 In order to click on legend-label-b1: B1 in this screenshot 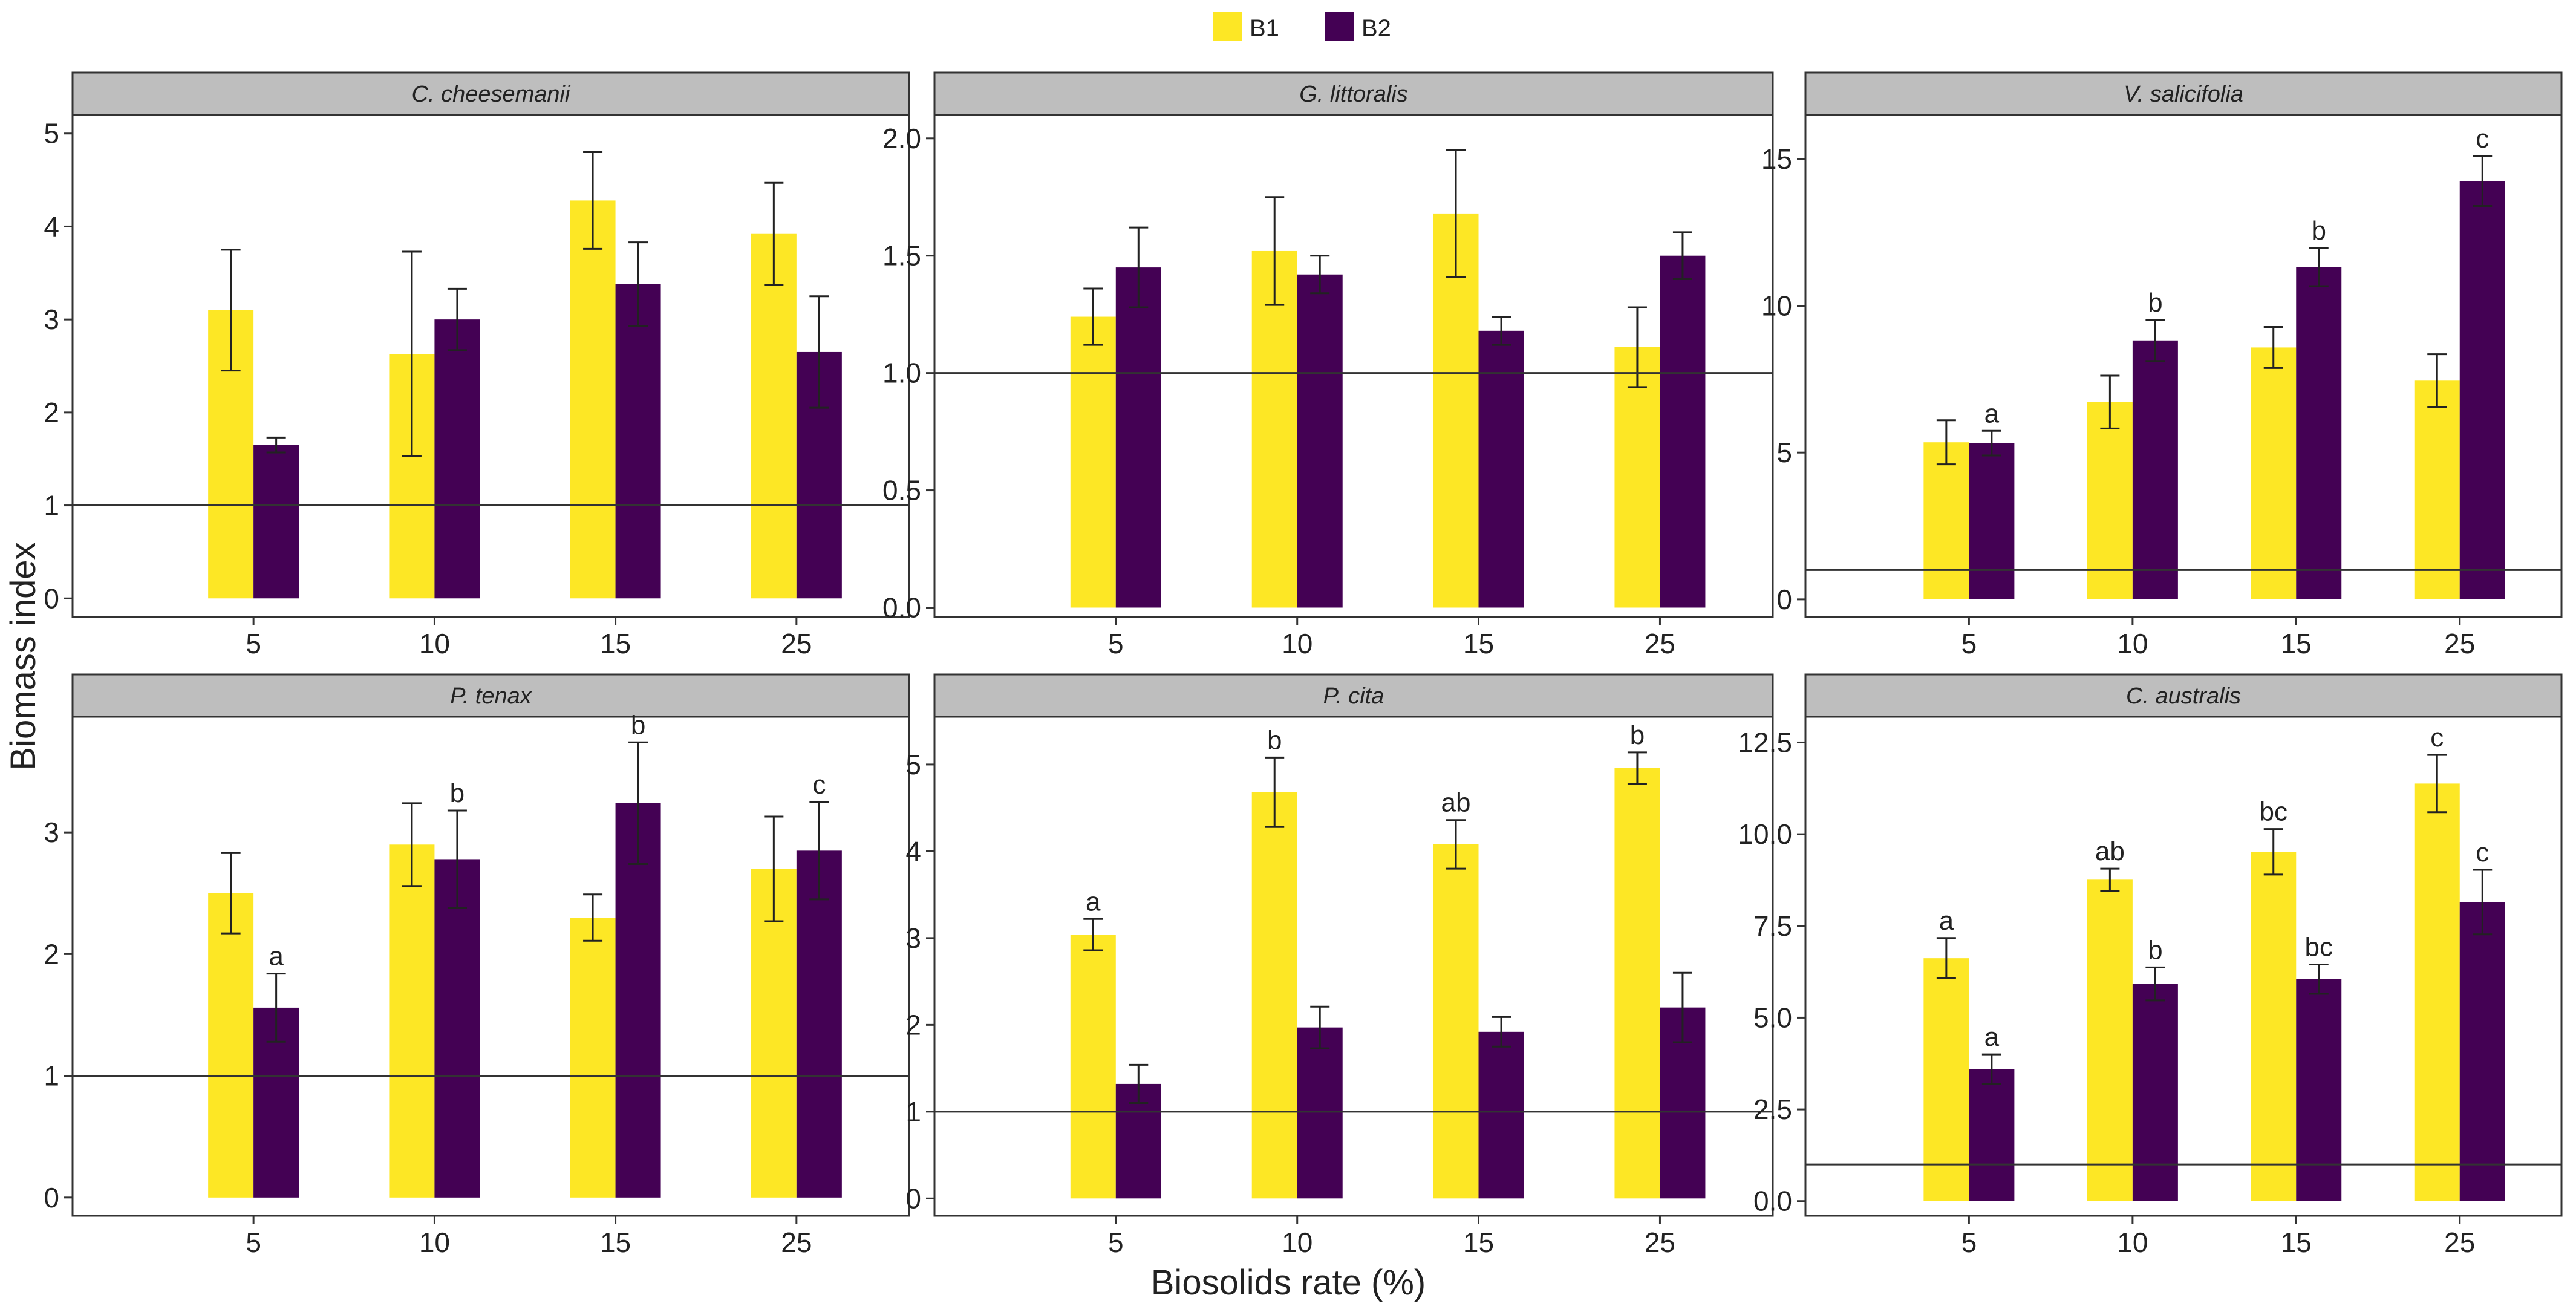, I will do `click(1264, 28)`.